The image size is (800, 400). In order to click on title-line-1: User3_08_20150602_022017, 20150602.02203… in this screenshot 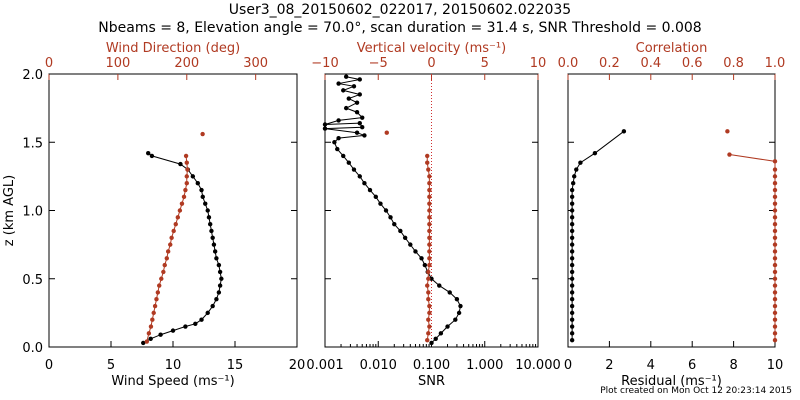, I will do `click(400, 10)`.